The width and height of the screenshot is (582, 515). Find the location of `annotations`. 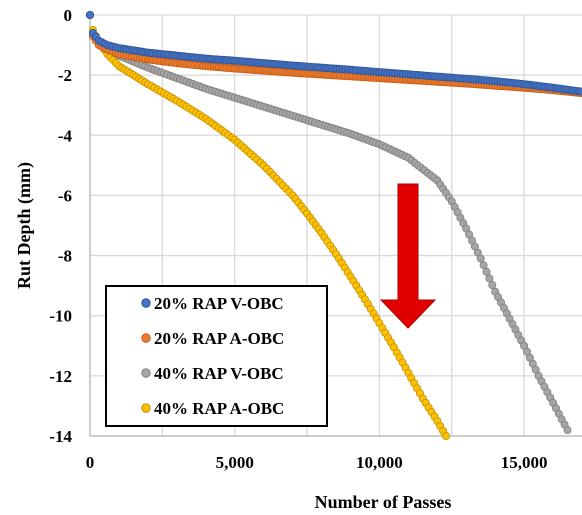

annotations is located at coordinates (408, 256).